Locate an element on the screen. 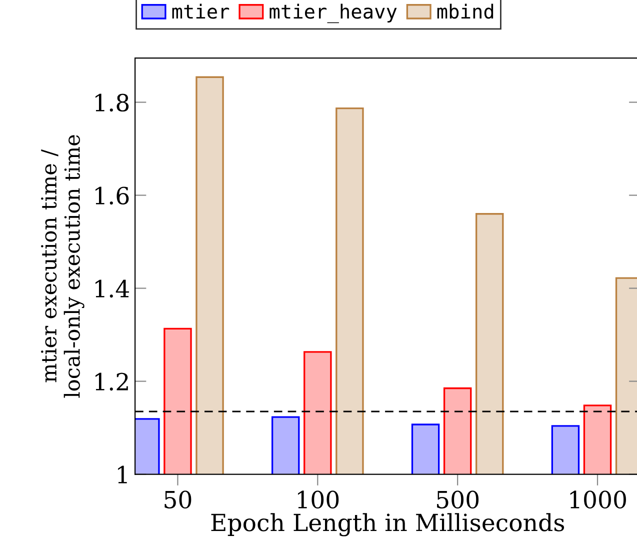 The height and width of the screenshot is (552, 637). legend-label: mtier_heavy is located at coordinates (333, 14).